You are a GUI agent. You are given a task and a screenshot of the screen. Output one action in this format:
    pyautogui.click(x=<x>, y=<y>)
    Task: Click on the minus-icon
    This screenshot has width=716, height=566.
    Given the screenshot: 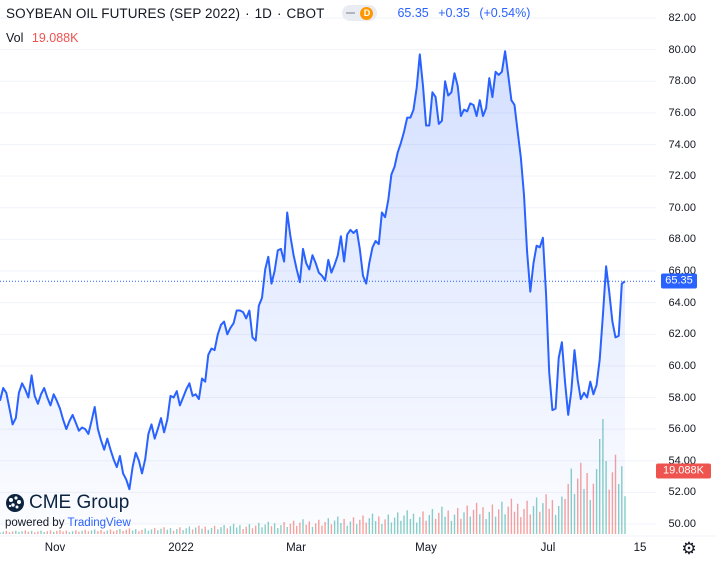 What is the action you would take?
    pyautogui.click(x=351, y=13)
    